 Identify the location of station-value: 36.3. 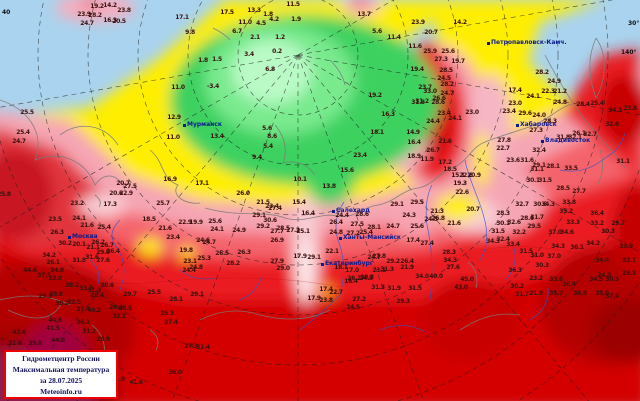
(515, 270).